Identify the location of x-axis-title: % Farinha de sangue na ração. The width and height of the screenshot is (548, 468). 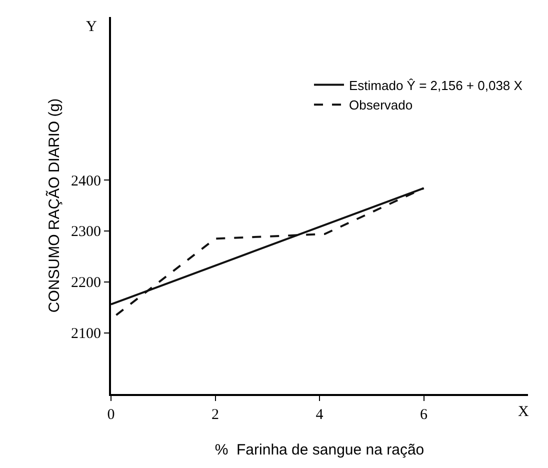
(319, 450).